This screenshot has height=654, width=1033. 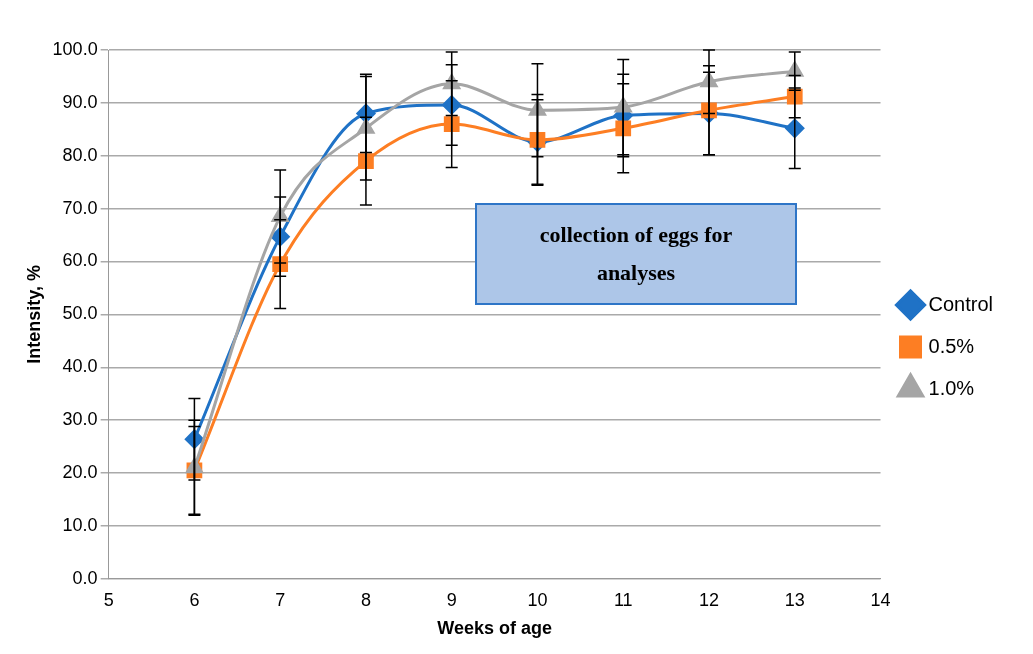 I want to click on x-tick-label: 5, so click(x=108, y=599).